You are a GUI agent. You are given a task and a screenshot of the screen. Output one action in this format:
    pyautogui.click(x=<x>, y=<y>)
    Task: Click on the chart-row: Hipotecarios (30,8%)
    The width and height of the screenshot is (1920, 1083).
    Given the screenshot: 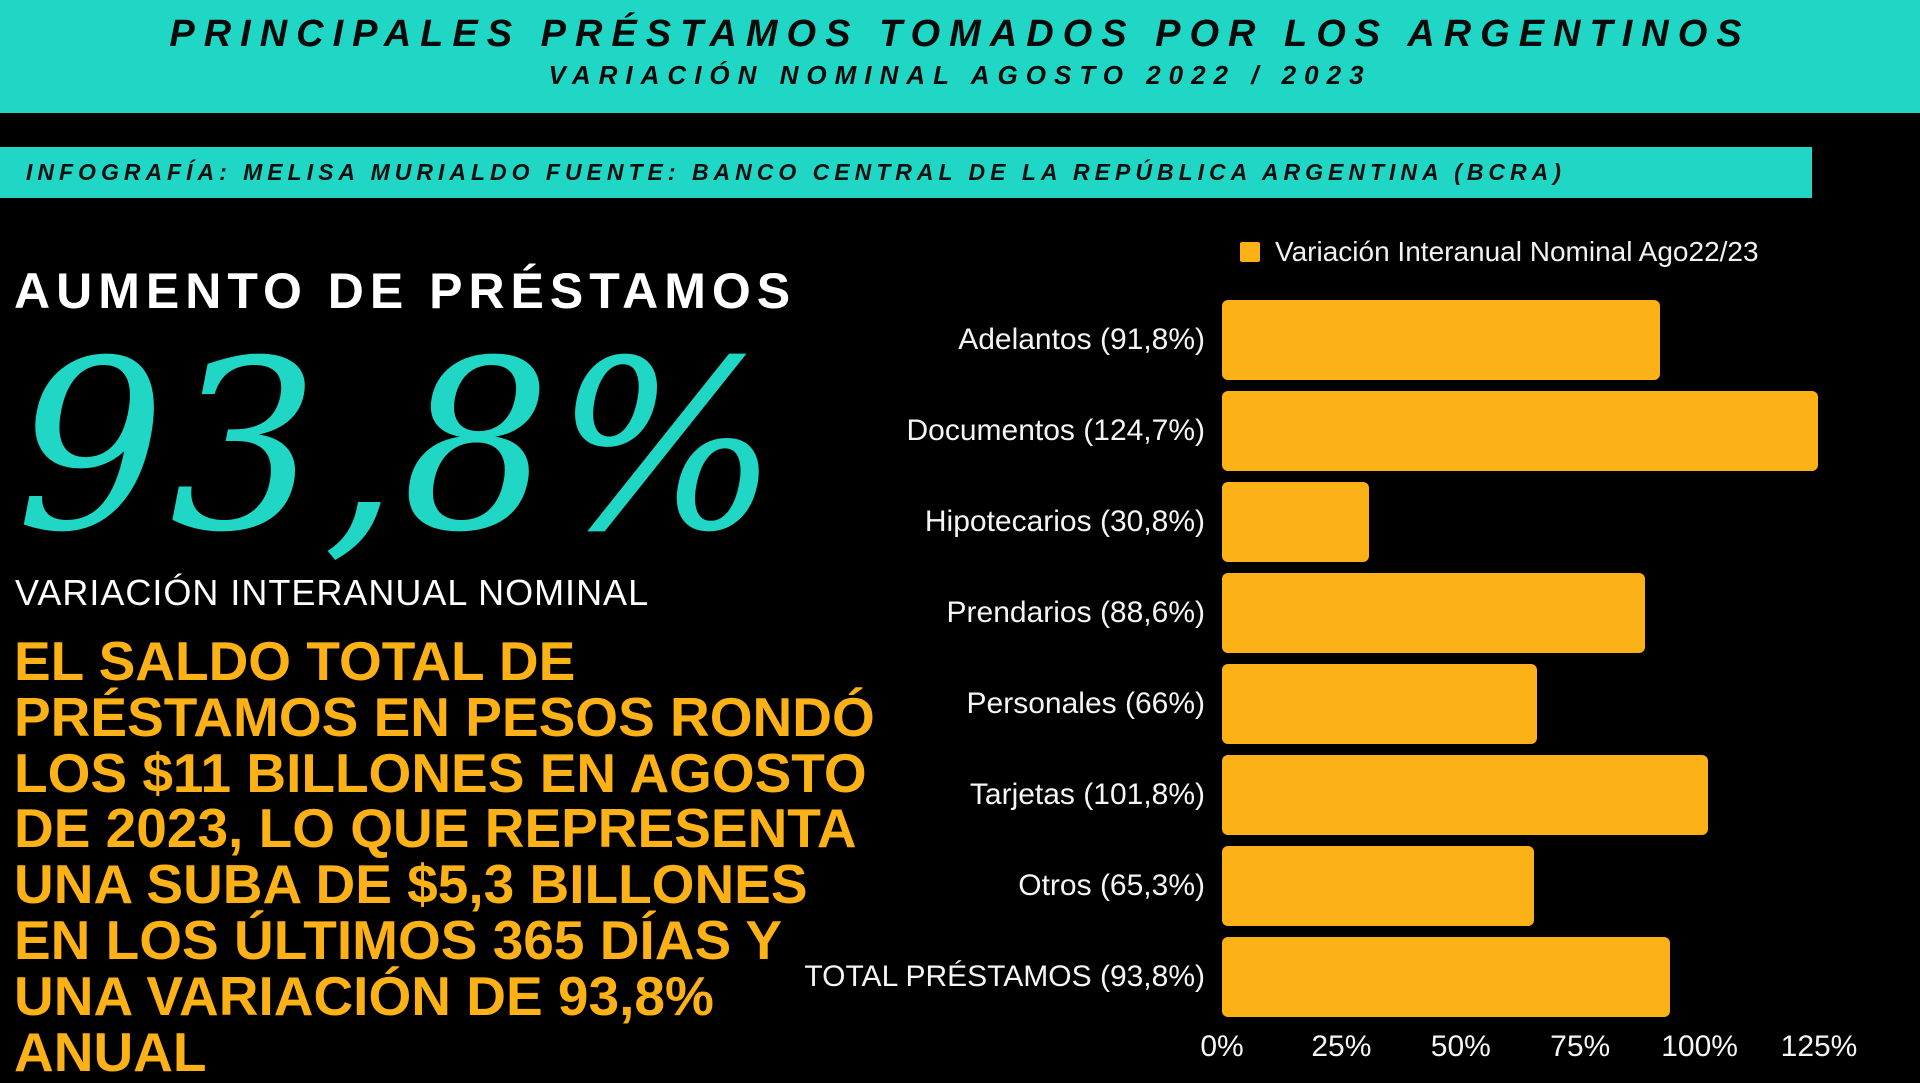 What is the action you would take?
    pyautogui.click(x=1254, y=522)
    